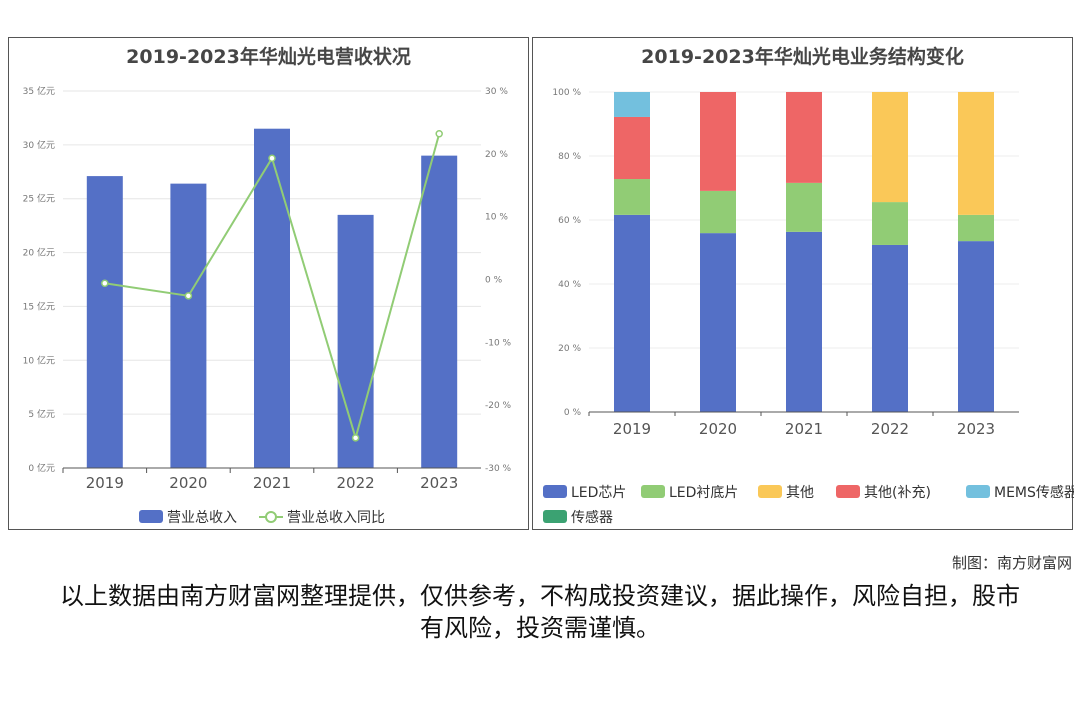  What do you see at coordinates (1034, 492) in the screenshot?
I see `legend-label: MEMS传感器` at bounding box center [1034, 492].